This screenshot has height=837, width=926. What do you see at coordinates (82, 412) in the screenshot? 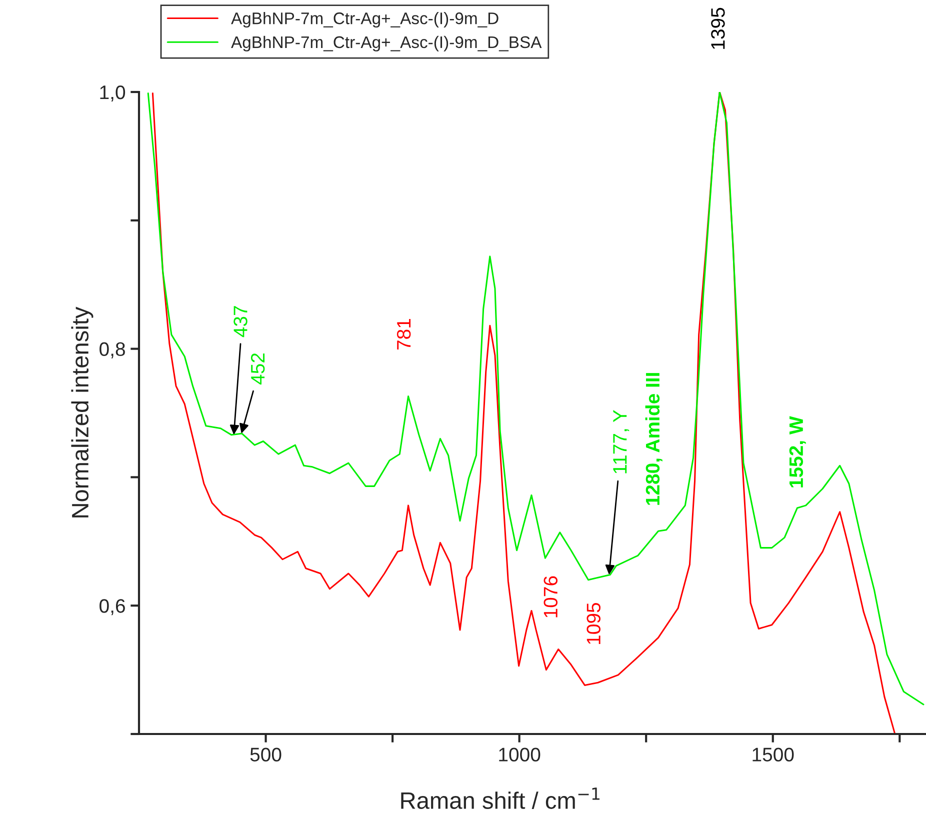
I see `y-axis-title: Normalized intensity` at bounding box center [82, 412].